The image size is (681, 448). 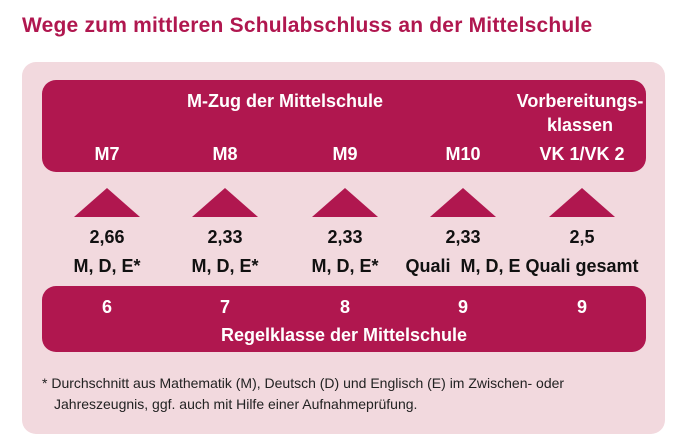 What do you see at coordinates (580, 125) in the screenshot?
I see `vk-label-line2: klassen` at bounding box center [580, 125].